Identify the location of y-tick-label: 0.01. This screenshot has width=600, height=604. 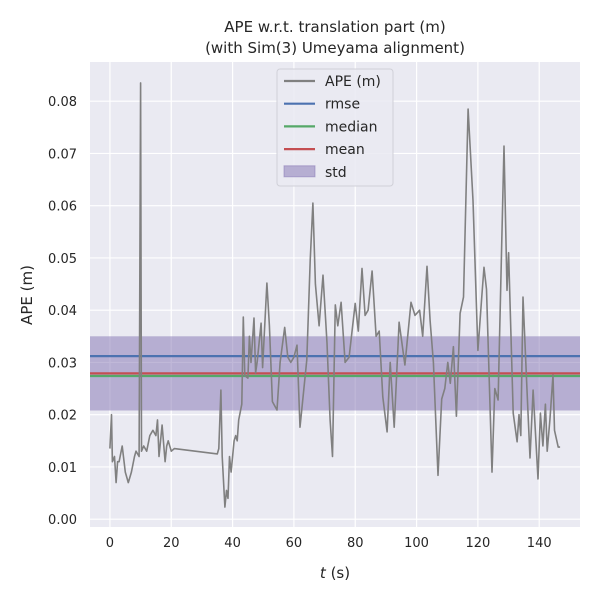
(62, 468).